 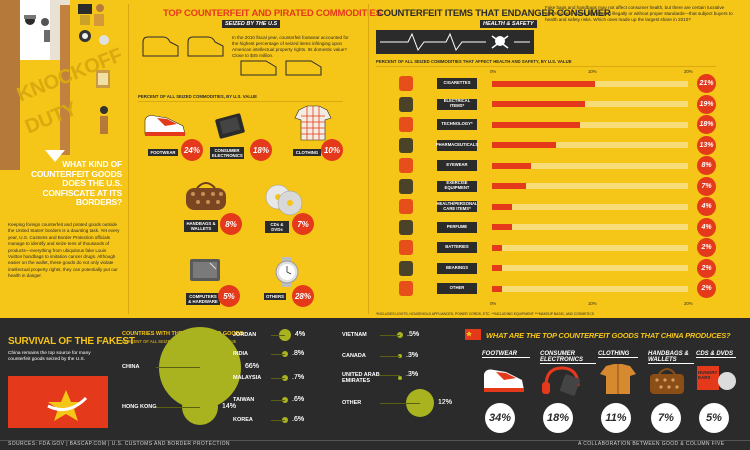 I want to click on health-row-label: EYEWEAR, so click(x=457, y=165).